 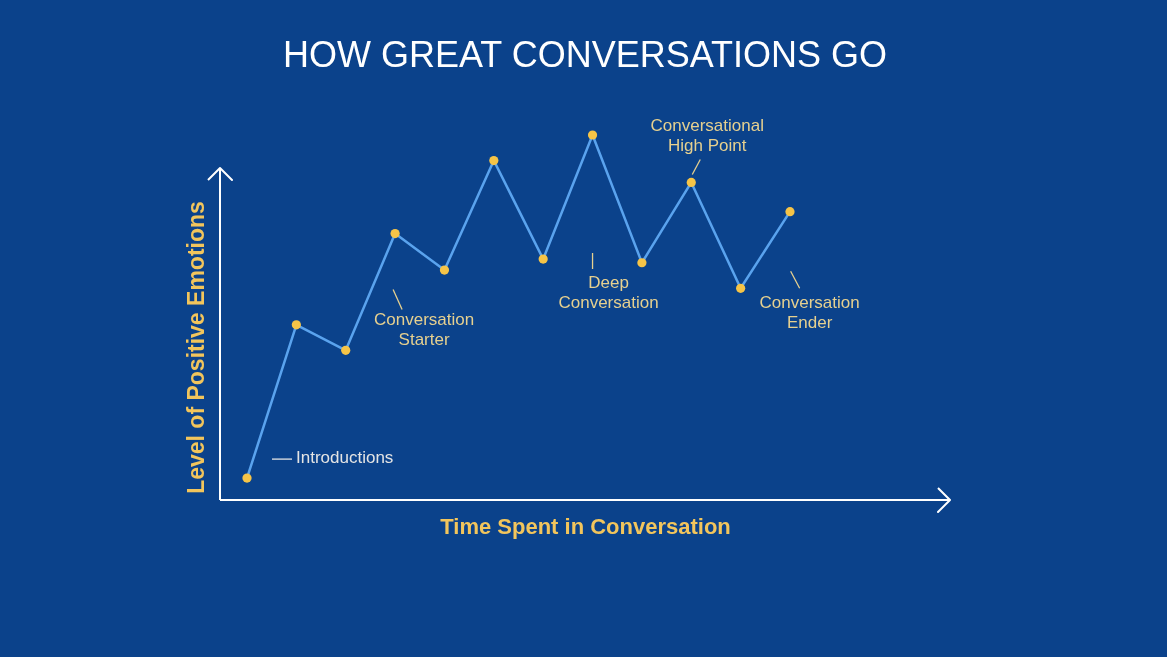 What do you see at coordinates (585, 526) in the screenshot?
I see `x-axis-title: Time Spent in Conversation` at bounding box center [585, 526].